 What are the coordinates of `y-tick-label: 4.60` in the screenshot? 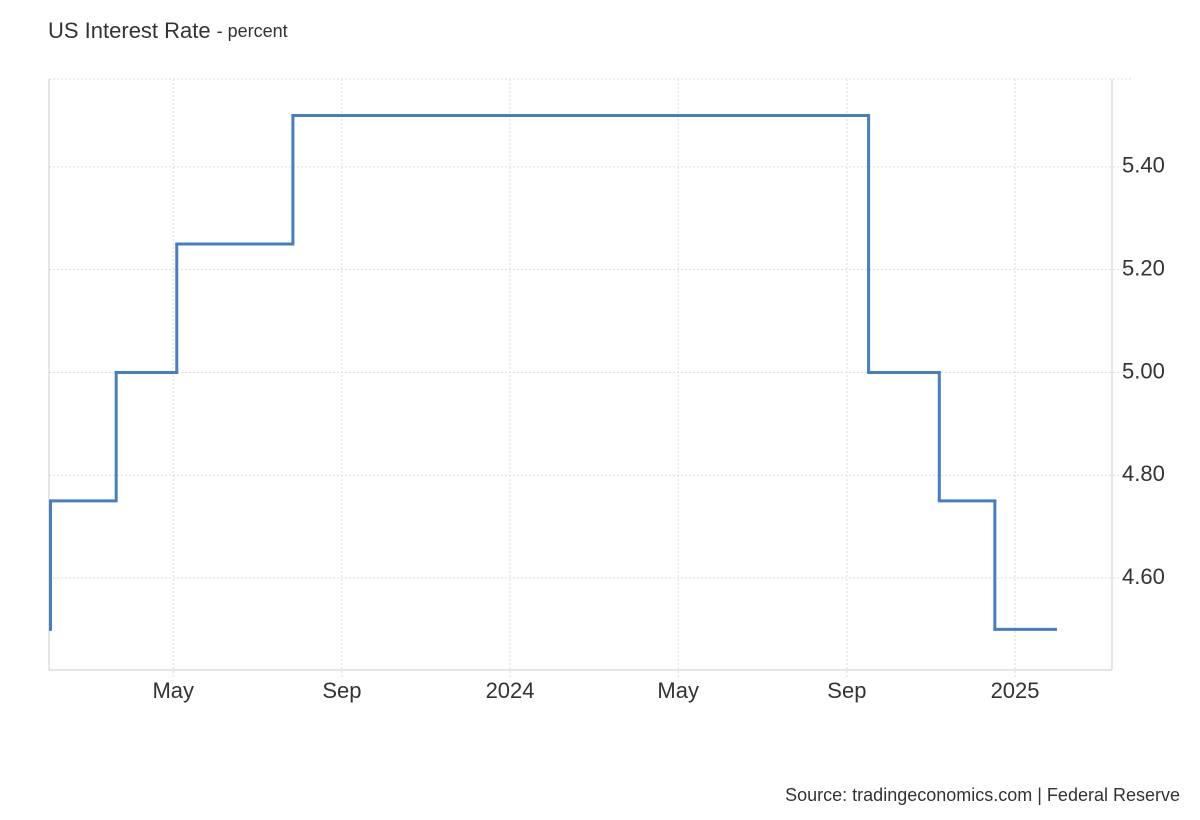 It's located at (1143, 576).